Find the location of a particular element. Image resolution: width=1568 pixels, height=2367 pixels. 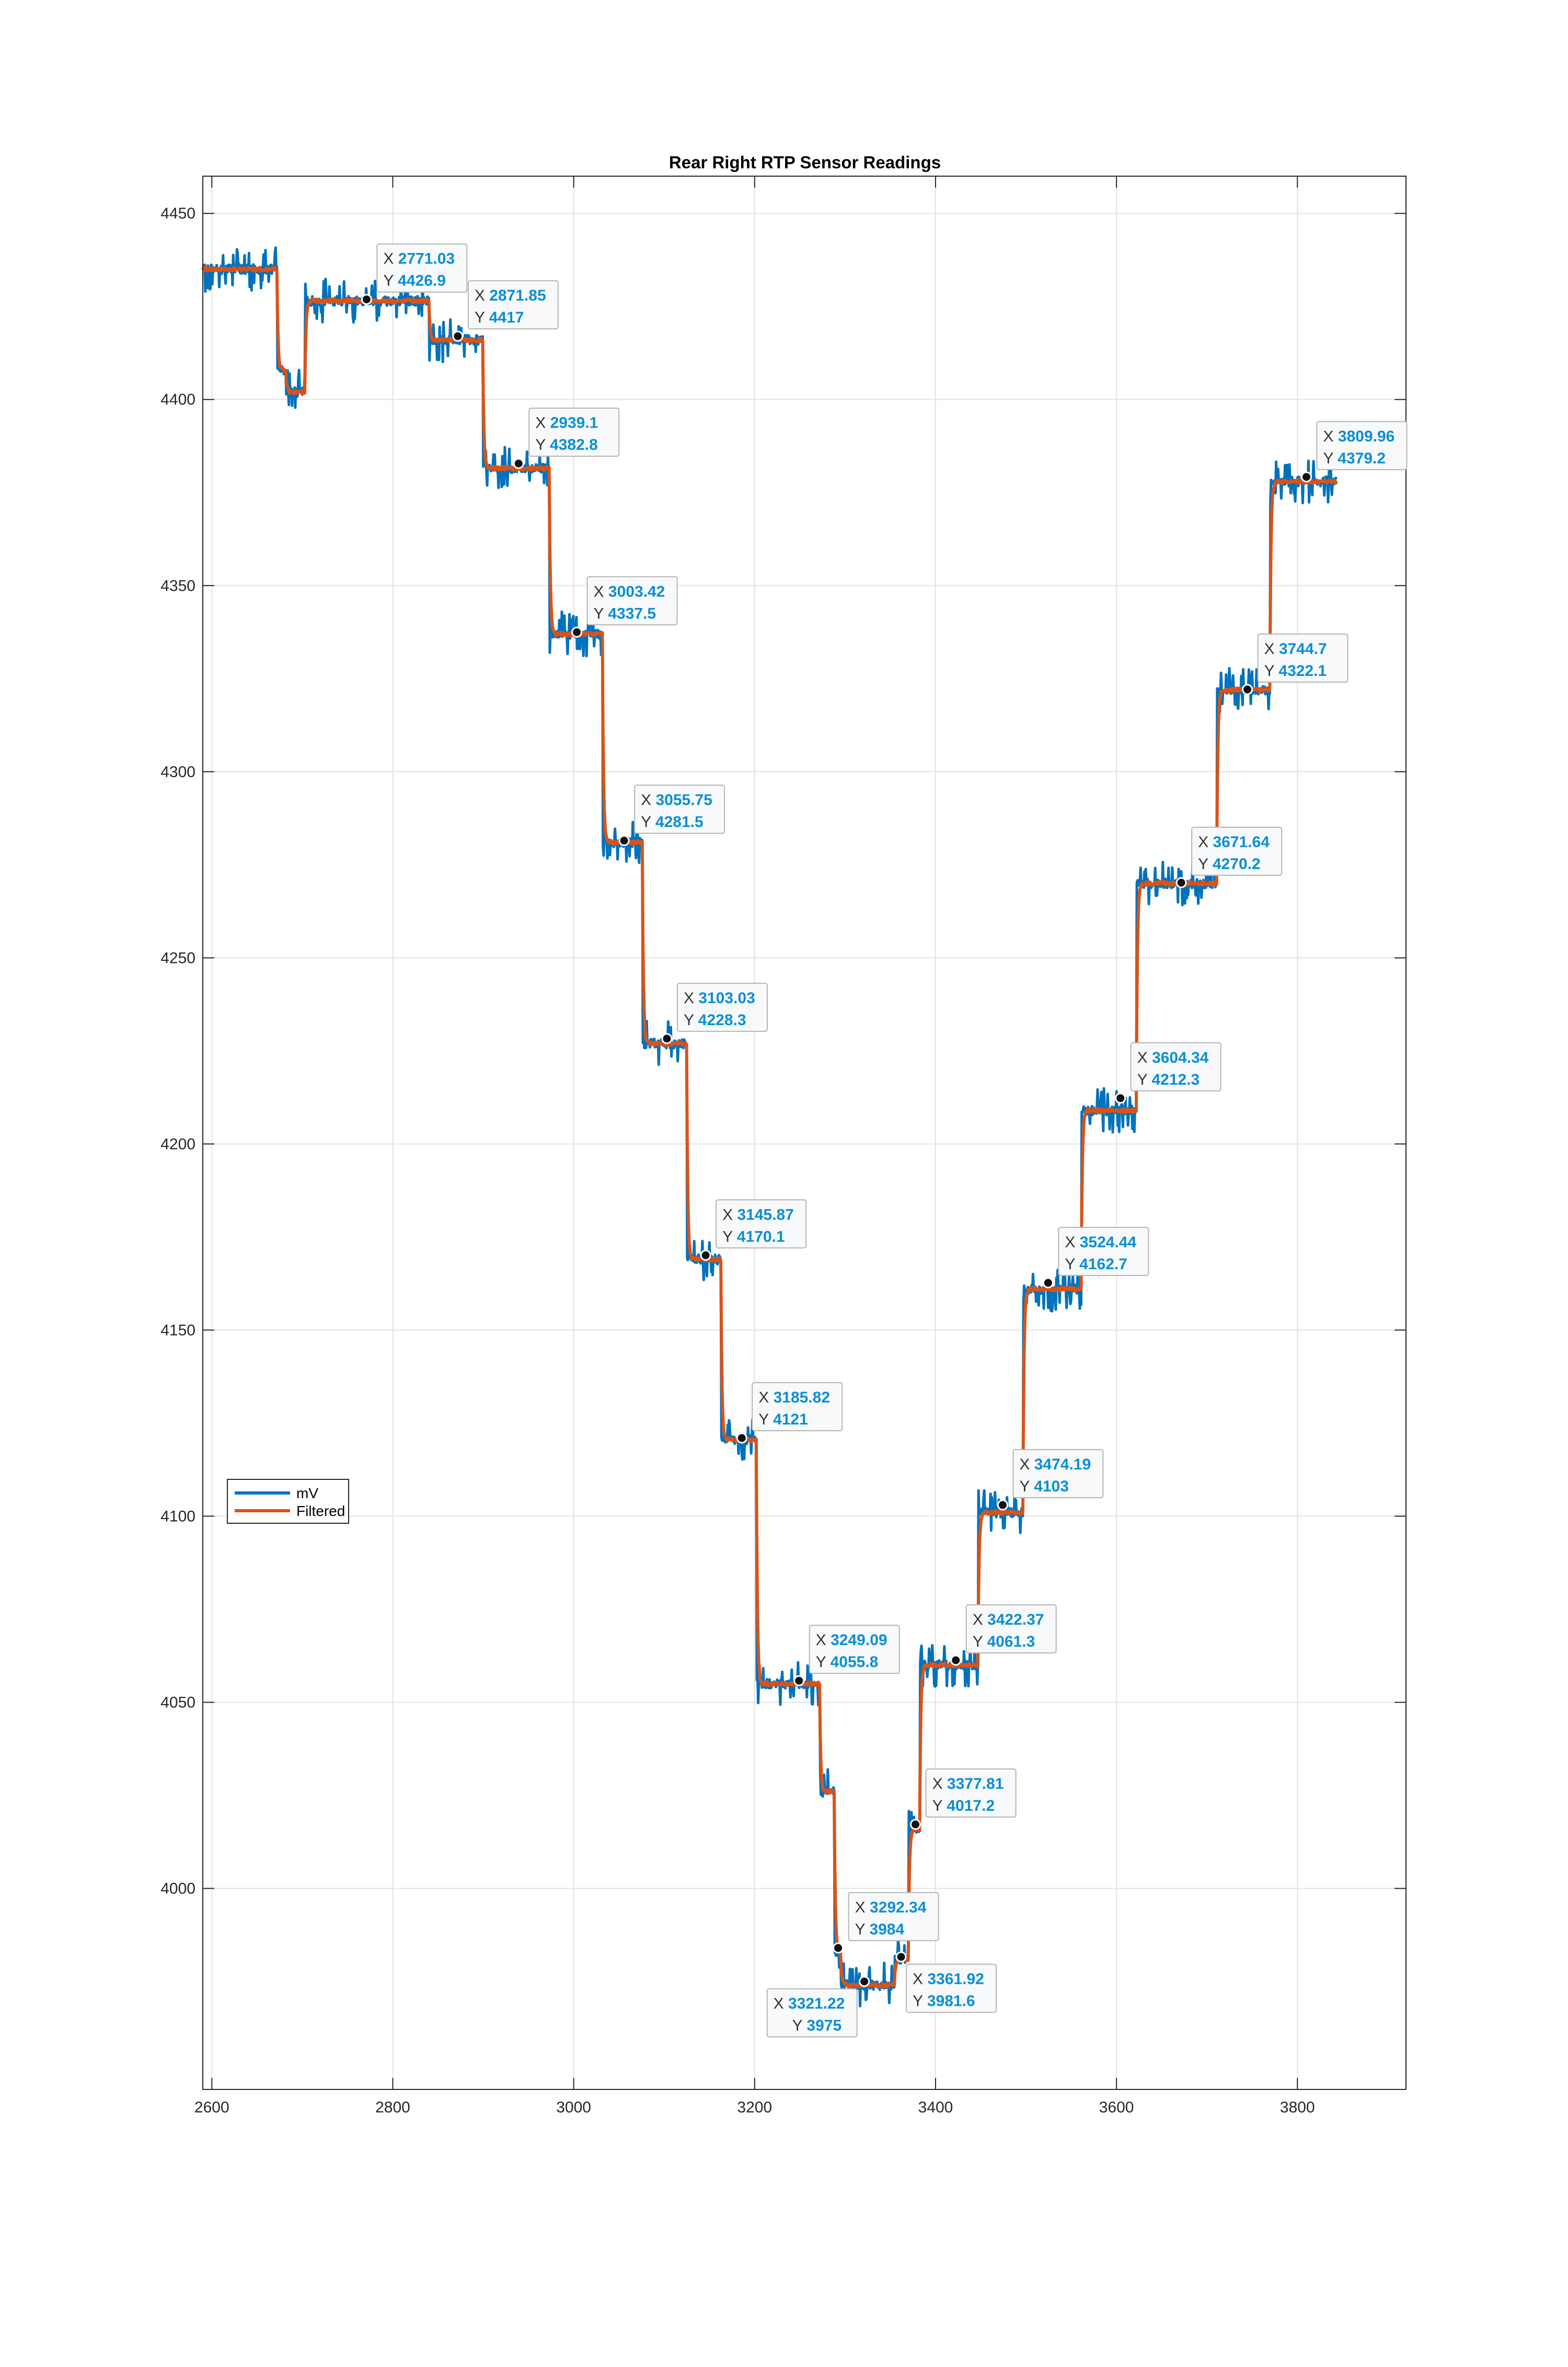

y-tick-label: 4400 is located at coordinates (177, 399).